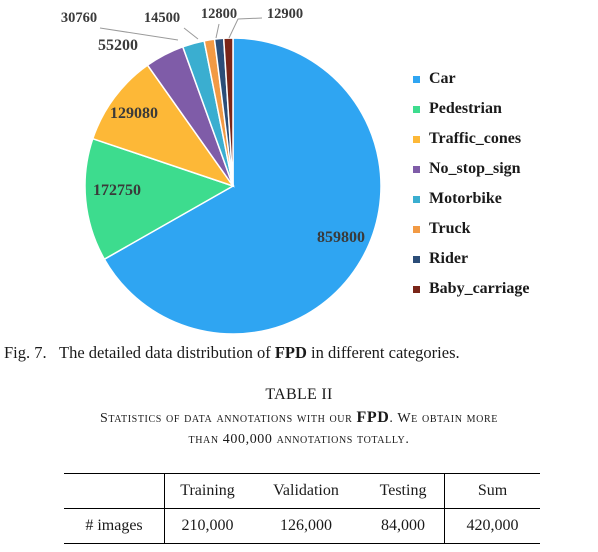 The image size is (598, 552). Describe the element at coordinates (471, 259) in the screenshot. I see `legend-item-rider: Rider` at that location.